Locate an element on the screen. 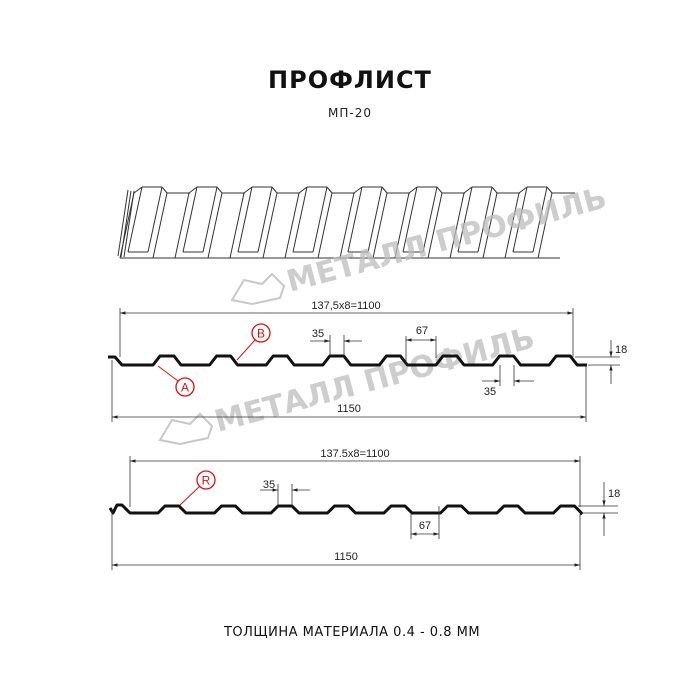 This screenshot has height=700, width=700. marker-b: B is located at coordinates (253, 342).